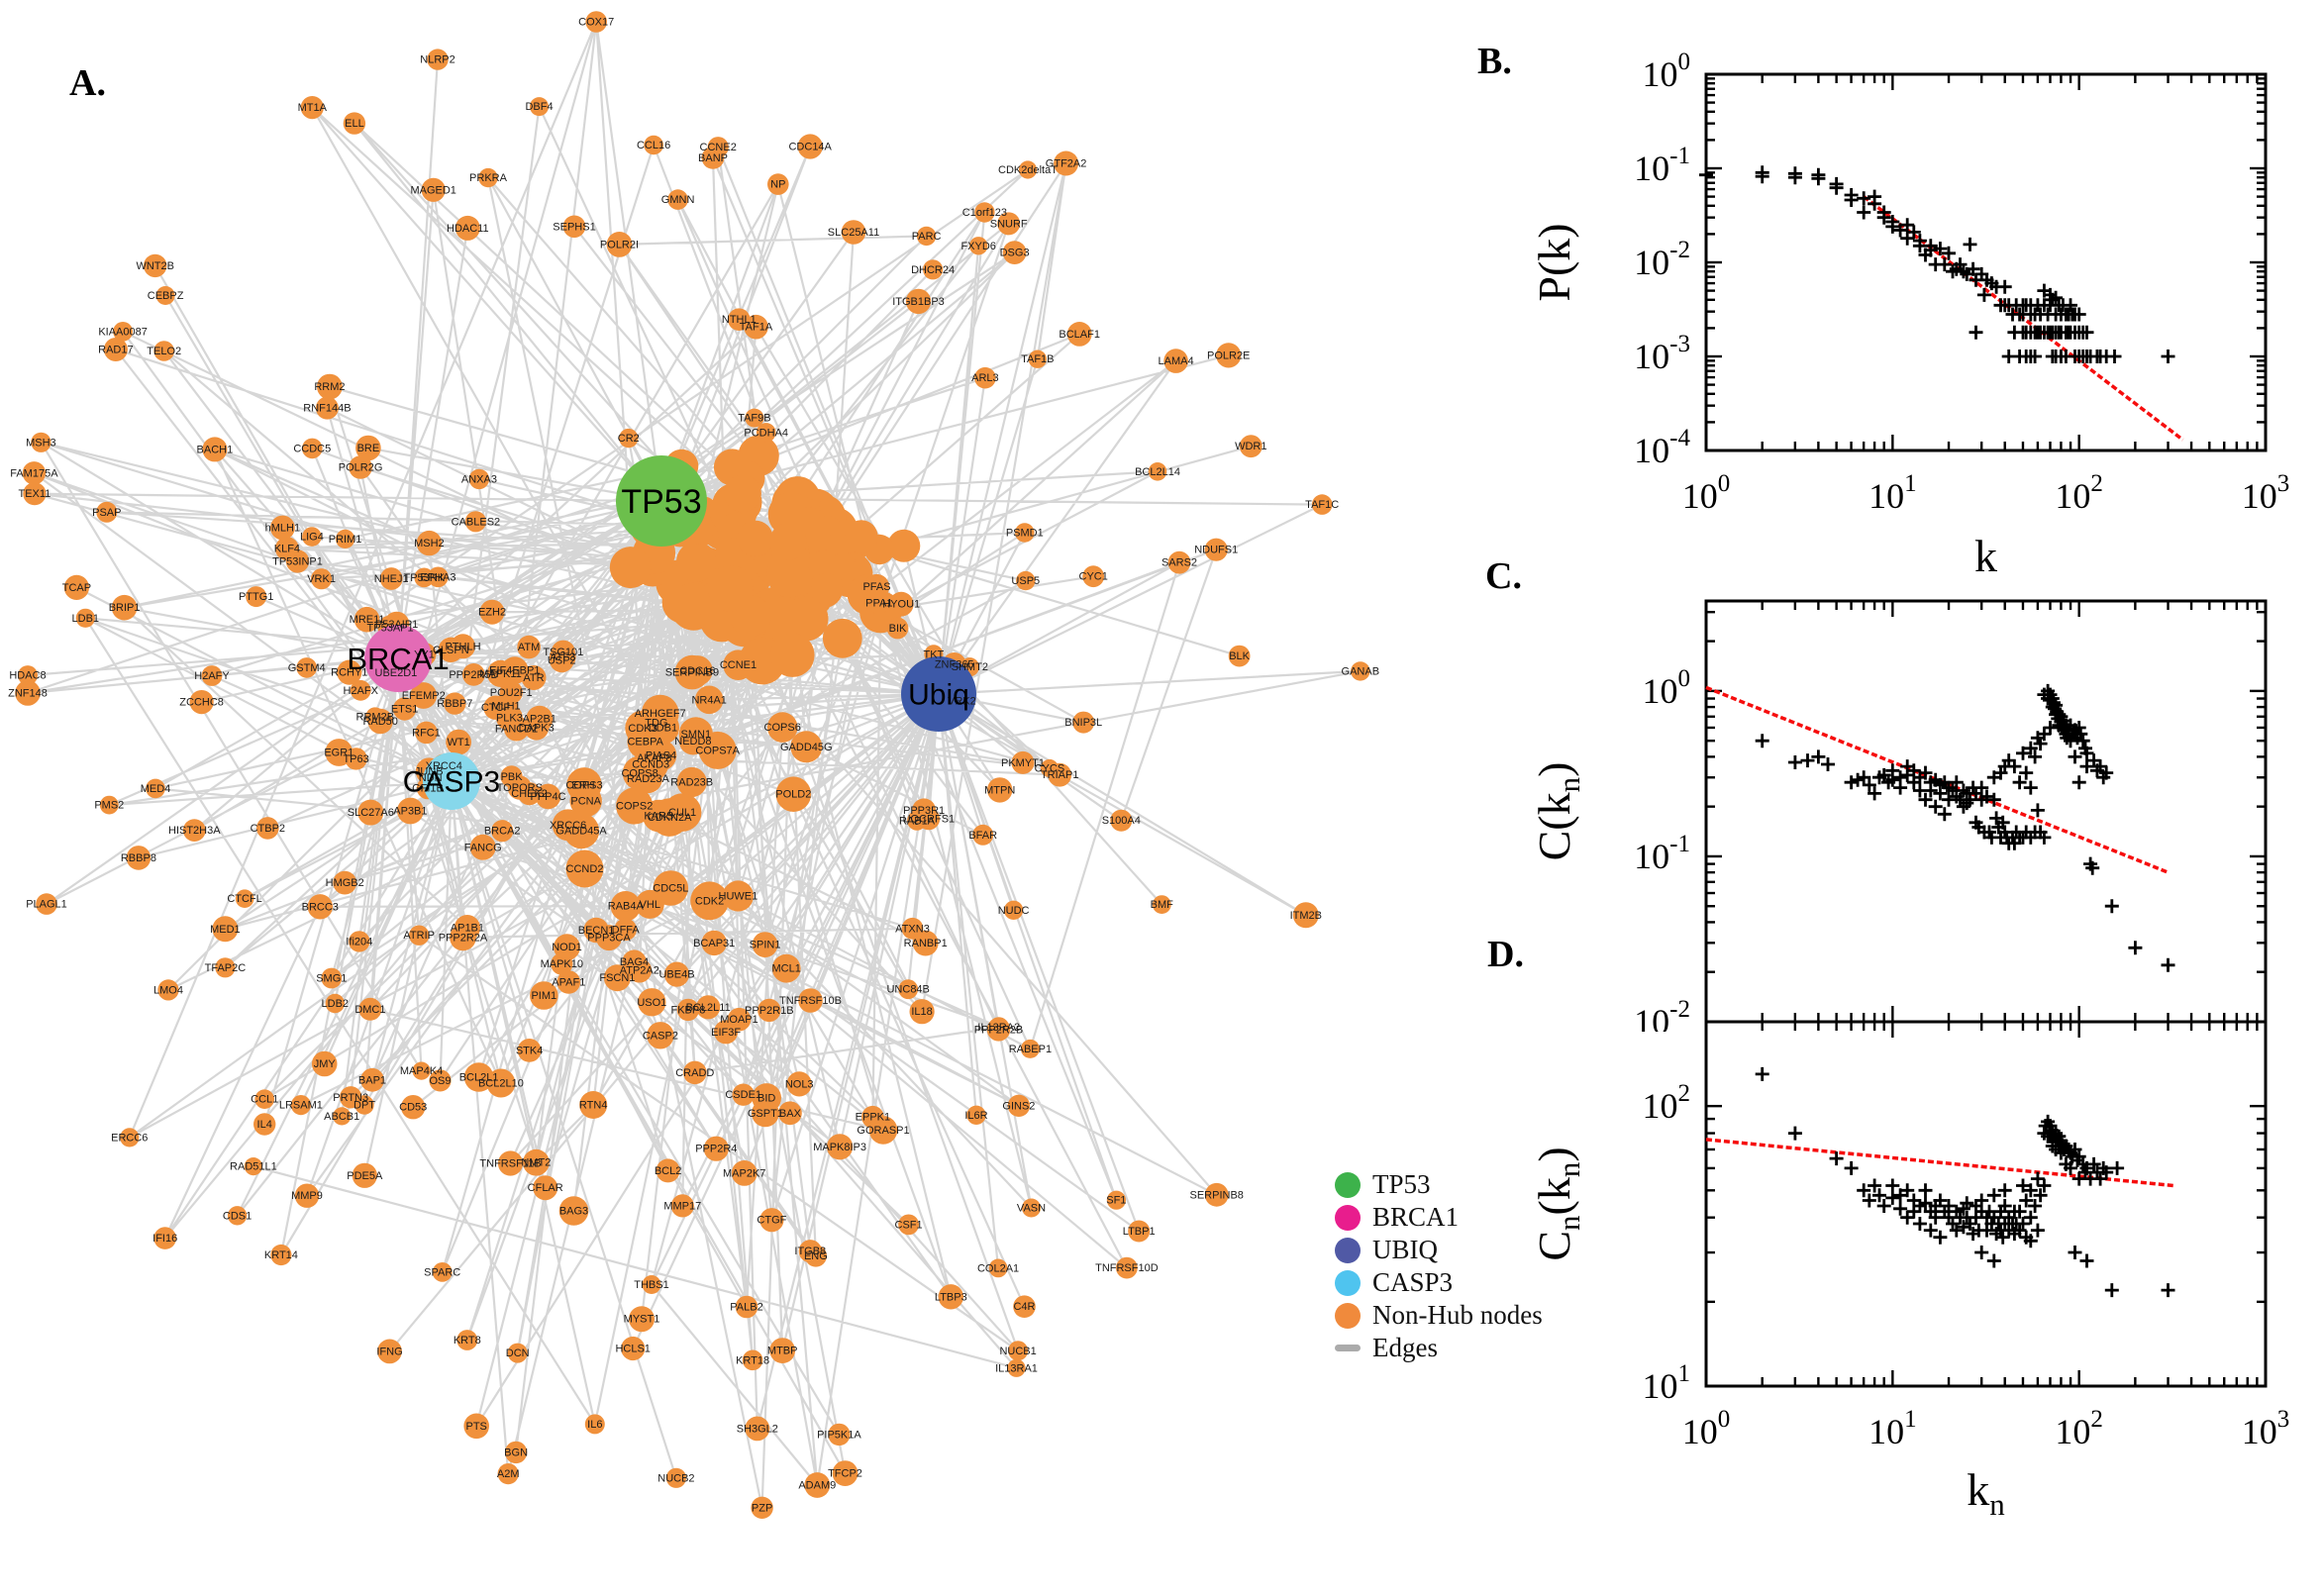  Describe the element at coordinates (582, 785) in the screenshot. I see `svg-text: ERH` at that location.